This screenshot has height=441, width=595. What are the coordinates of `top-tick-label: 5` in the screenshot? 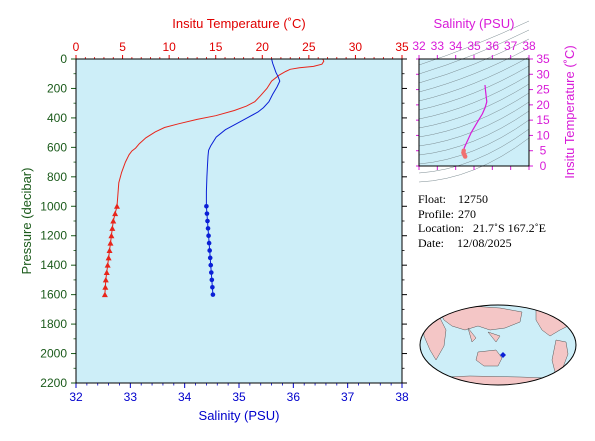 It's located at (122, 47).